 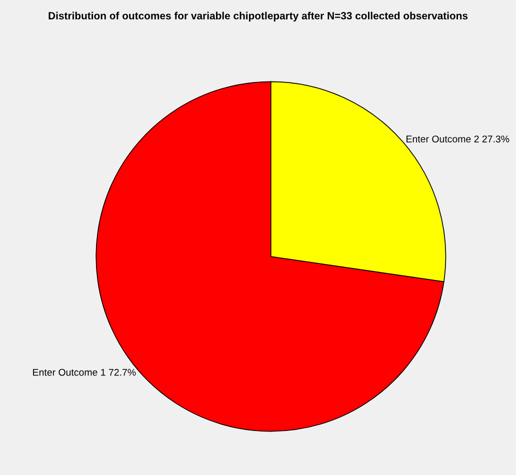 I want to click on chart-title: Distribution of outcomes for variable chipotleparty after N=33 collected observations, so click(x=258, y=17).